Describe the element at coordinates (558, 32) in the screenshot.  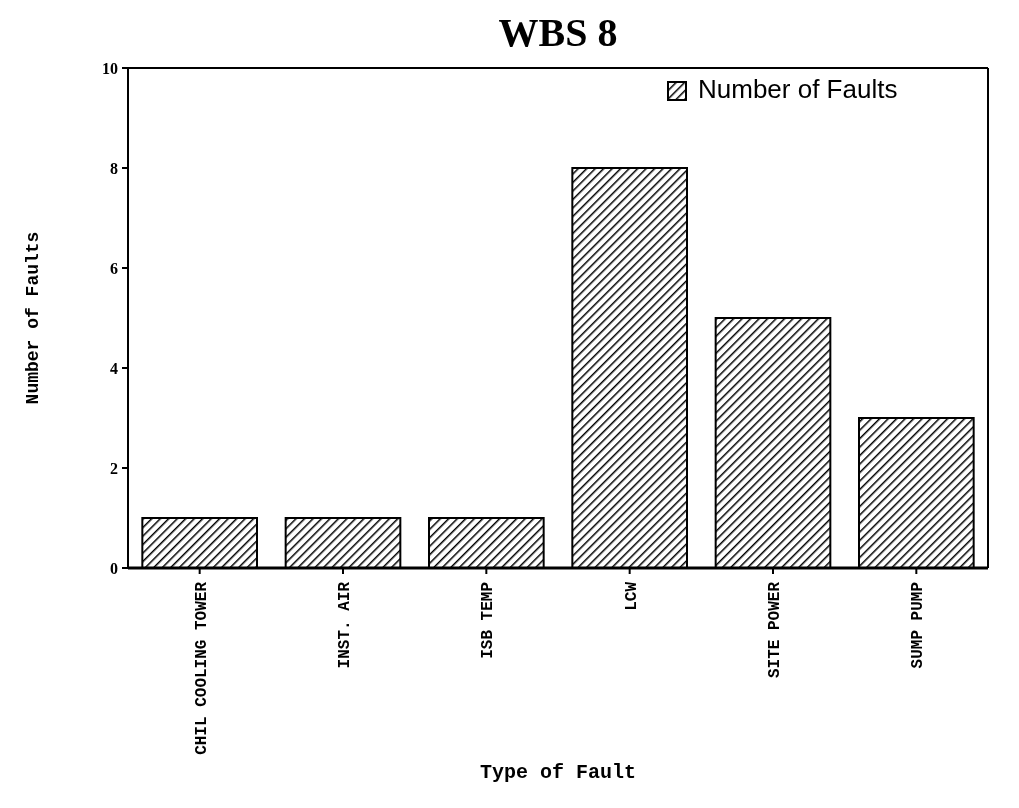
I see `chart-title: WBS 8` at that location.